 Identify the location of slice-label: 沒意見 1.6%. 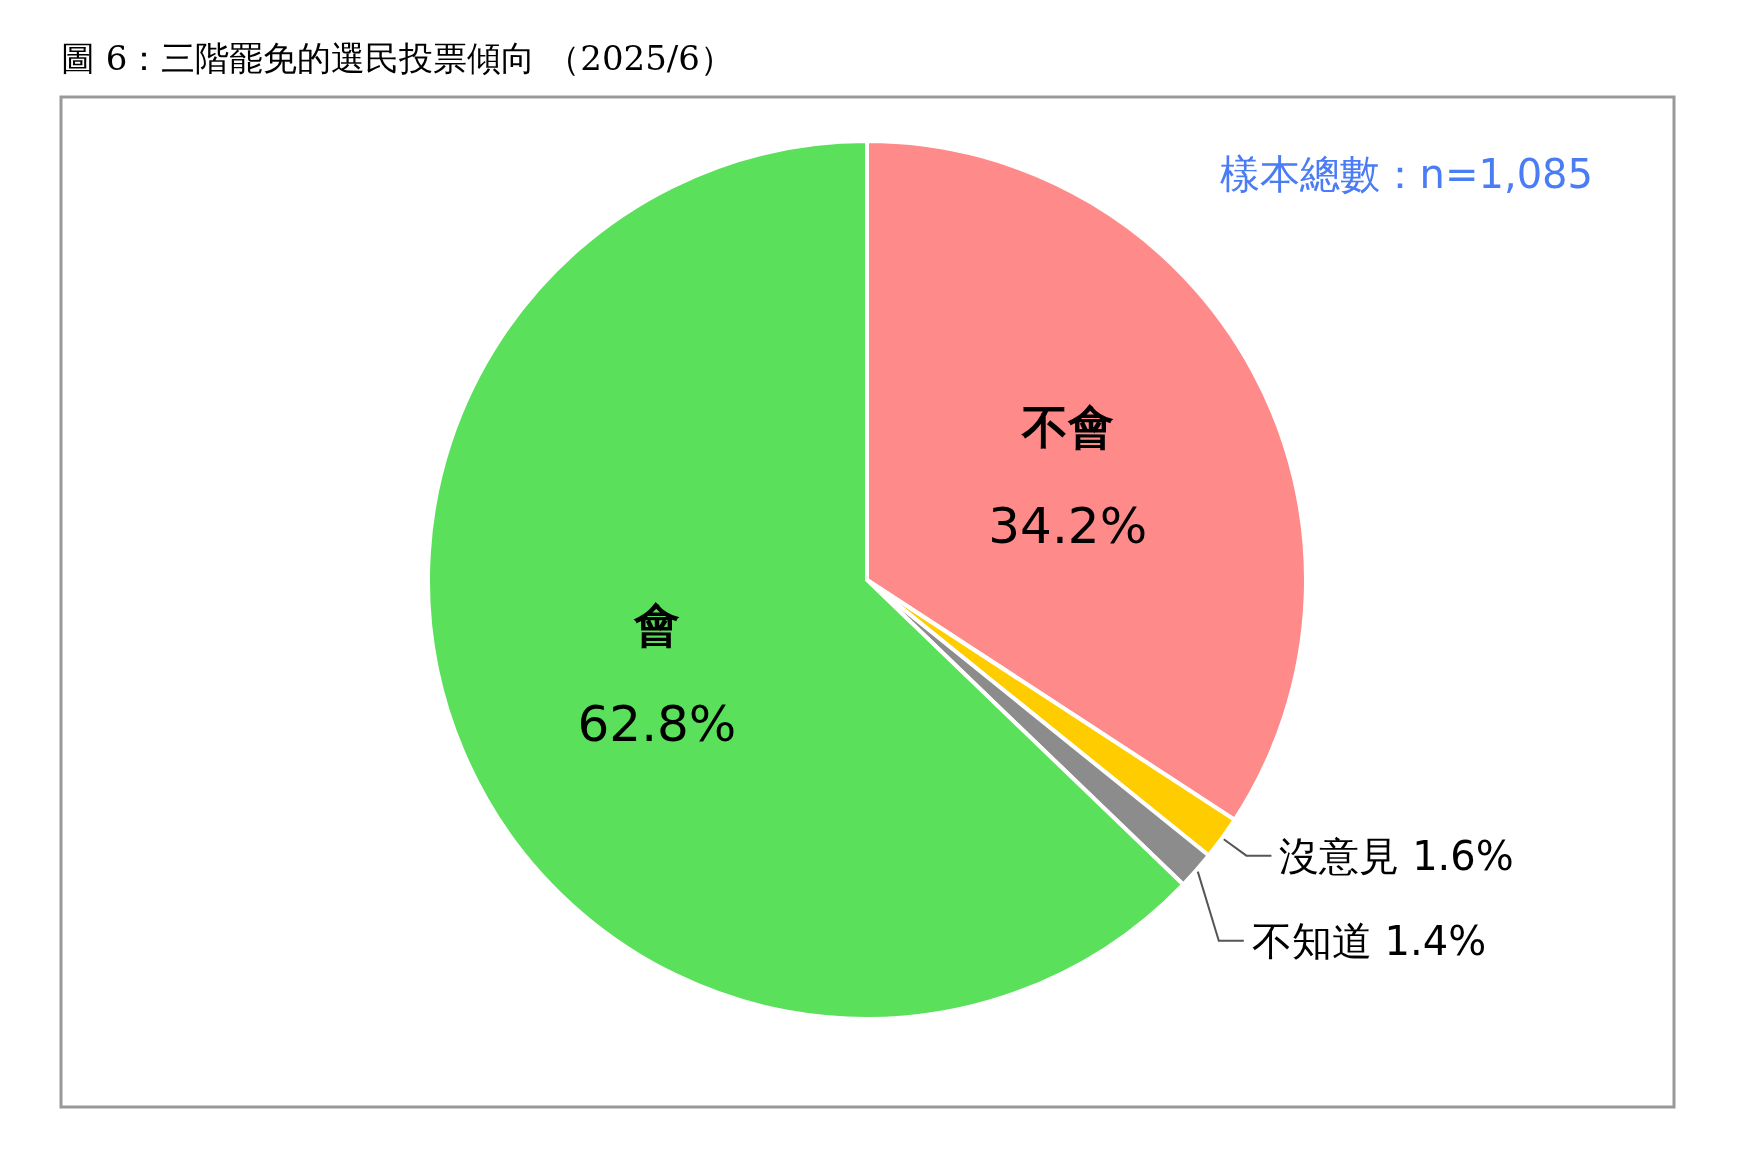
(1396, 855).